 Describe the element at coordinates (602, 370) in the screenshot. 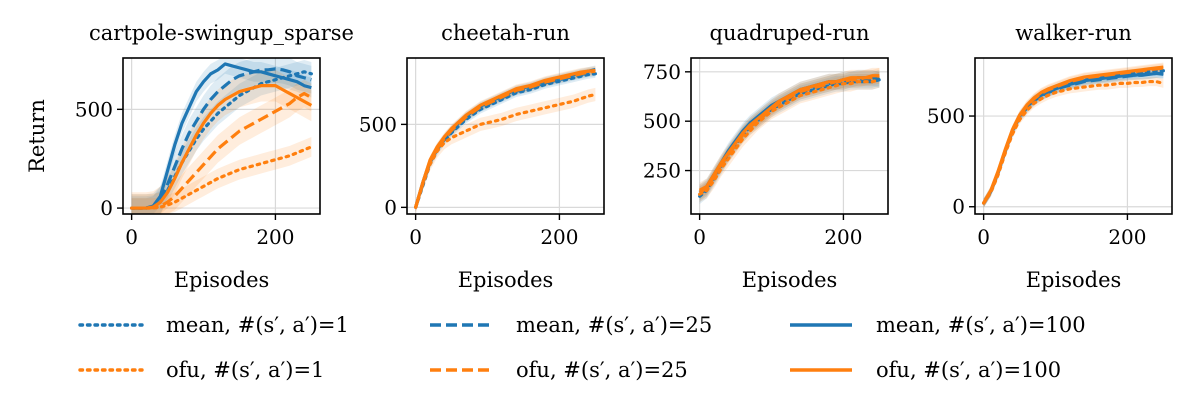

I see `legend-label: ofu, #(s′, a′)=25` at that location.